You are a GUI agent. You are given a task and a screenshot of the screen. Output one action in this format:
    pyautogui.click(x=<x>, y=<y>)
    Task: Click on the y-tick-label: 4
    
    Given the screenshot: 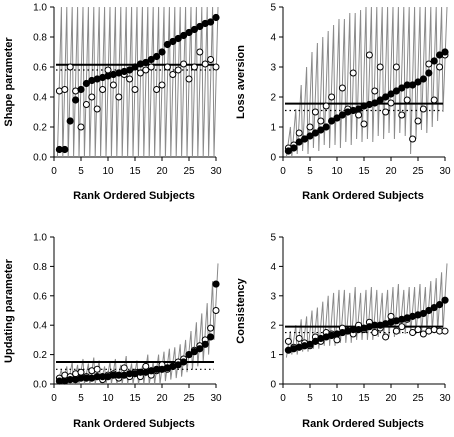 What is the action you would take?
    pyautogui.click(x=273, y=267)
    